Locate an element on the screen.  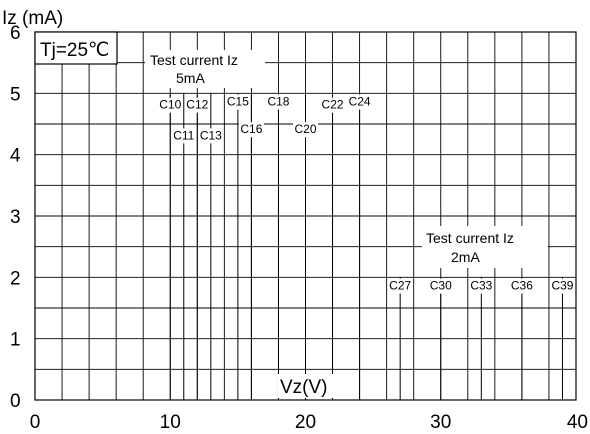
annotation-2ma-line1: Test current Iz is located at coordinates (470, 238).